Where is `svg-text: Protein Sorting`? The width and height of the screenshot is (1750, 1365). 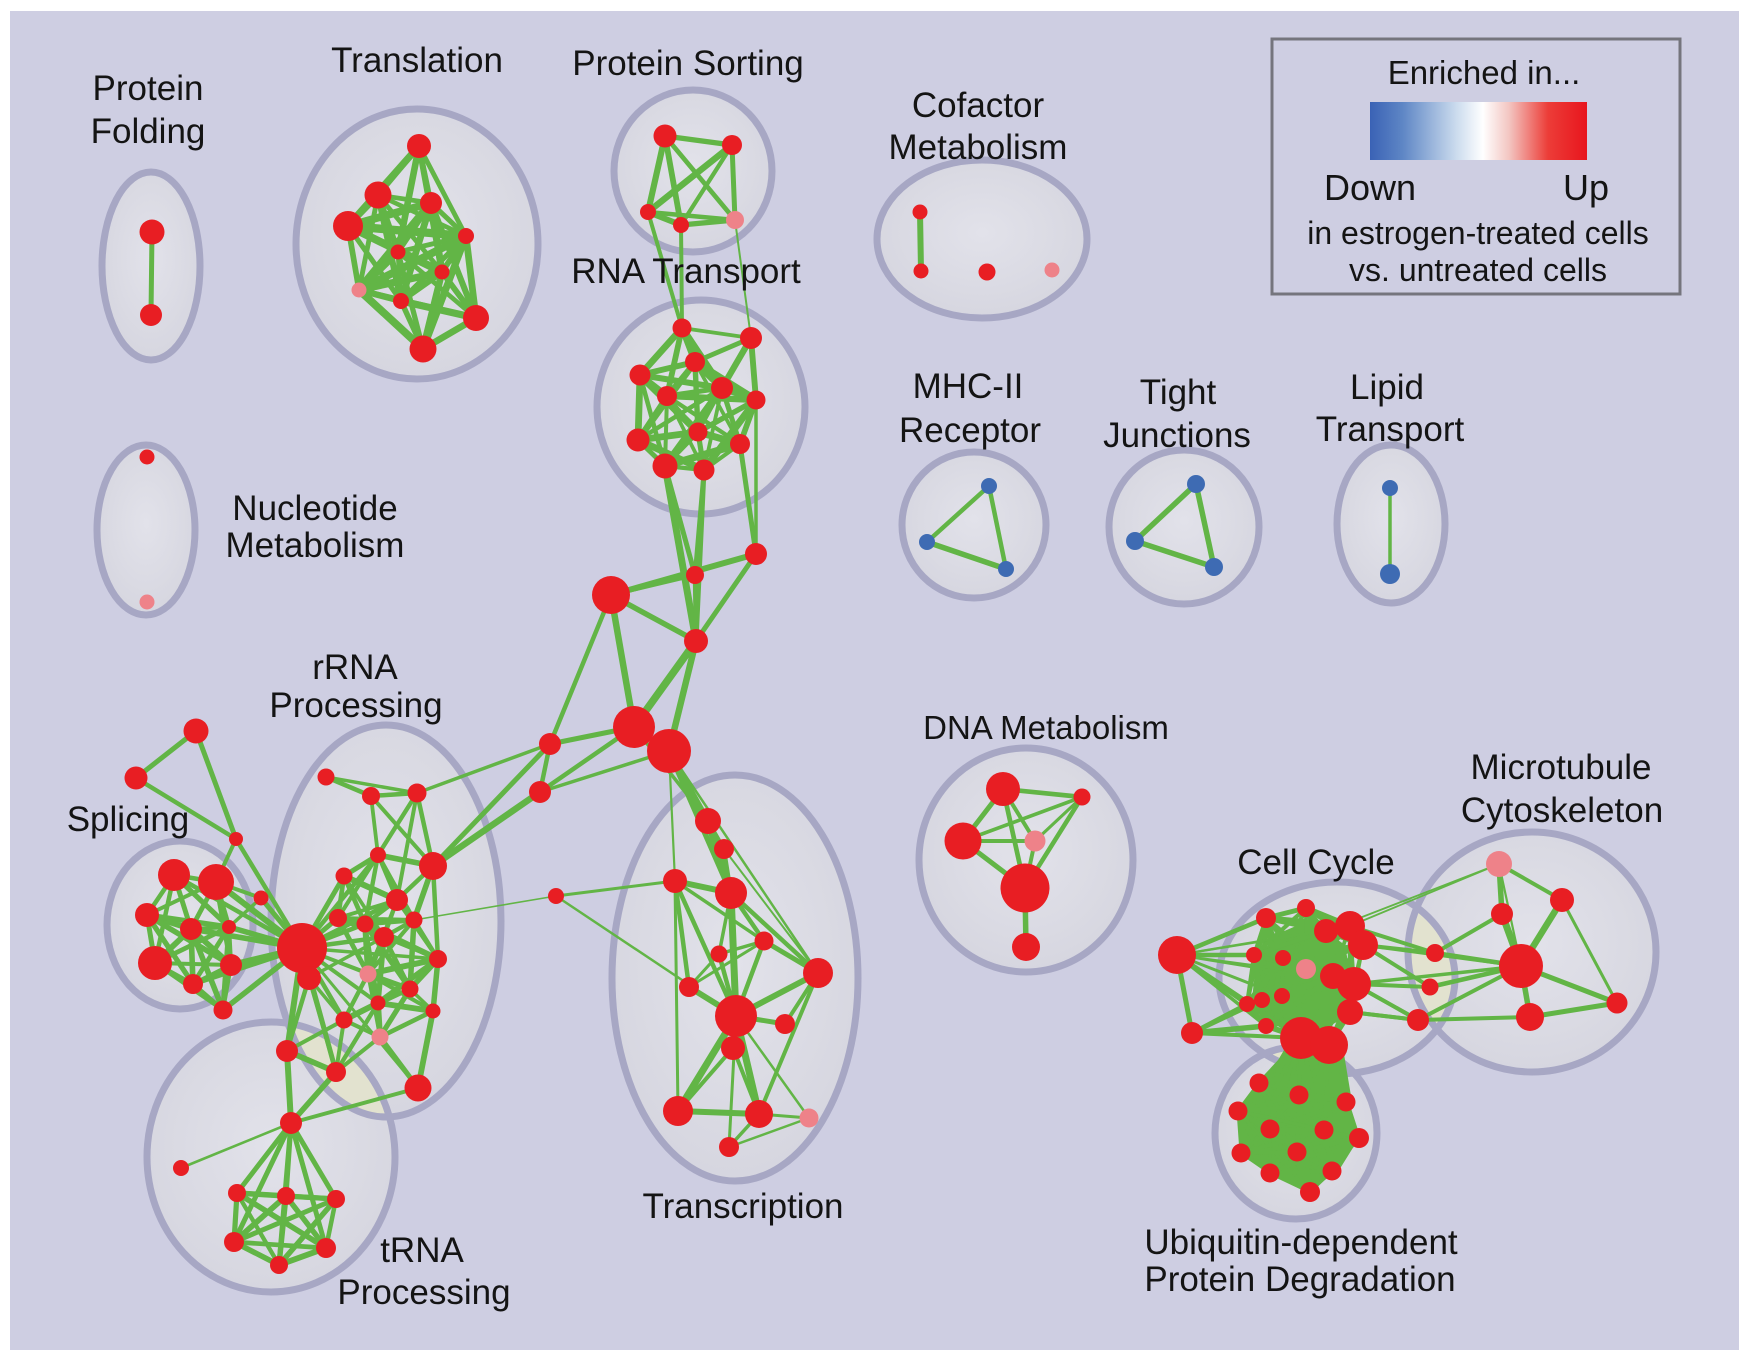
svg-text: Protein Sorting is located at coordinates (688, 63).